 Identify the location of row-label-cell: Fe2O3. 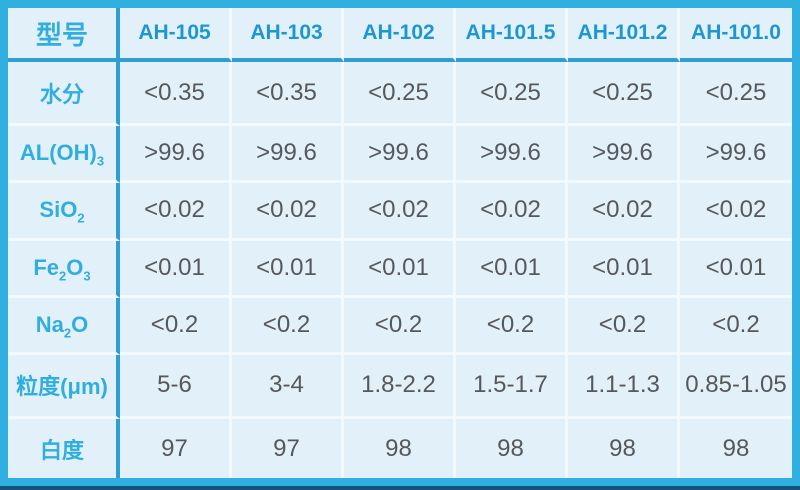
(64, 269).